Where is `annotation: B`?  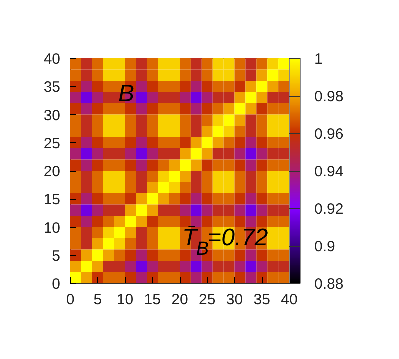
annotation: B is located at coordinates (126, 94).